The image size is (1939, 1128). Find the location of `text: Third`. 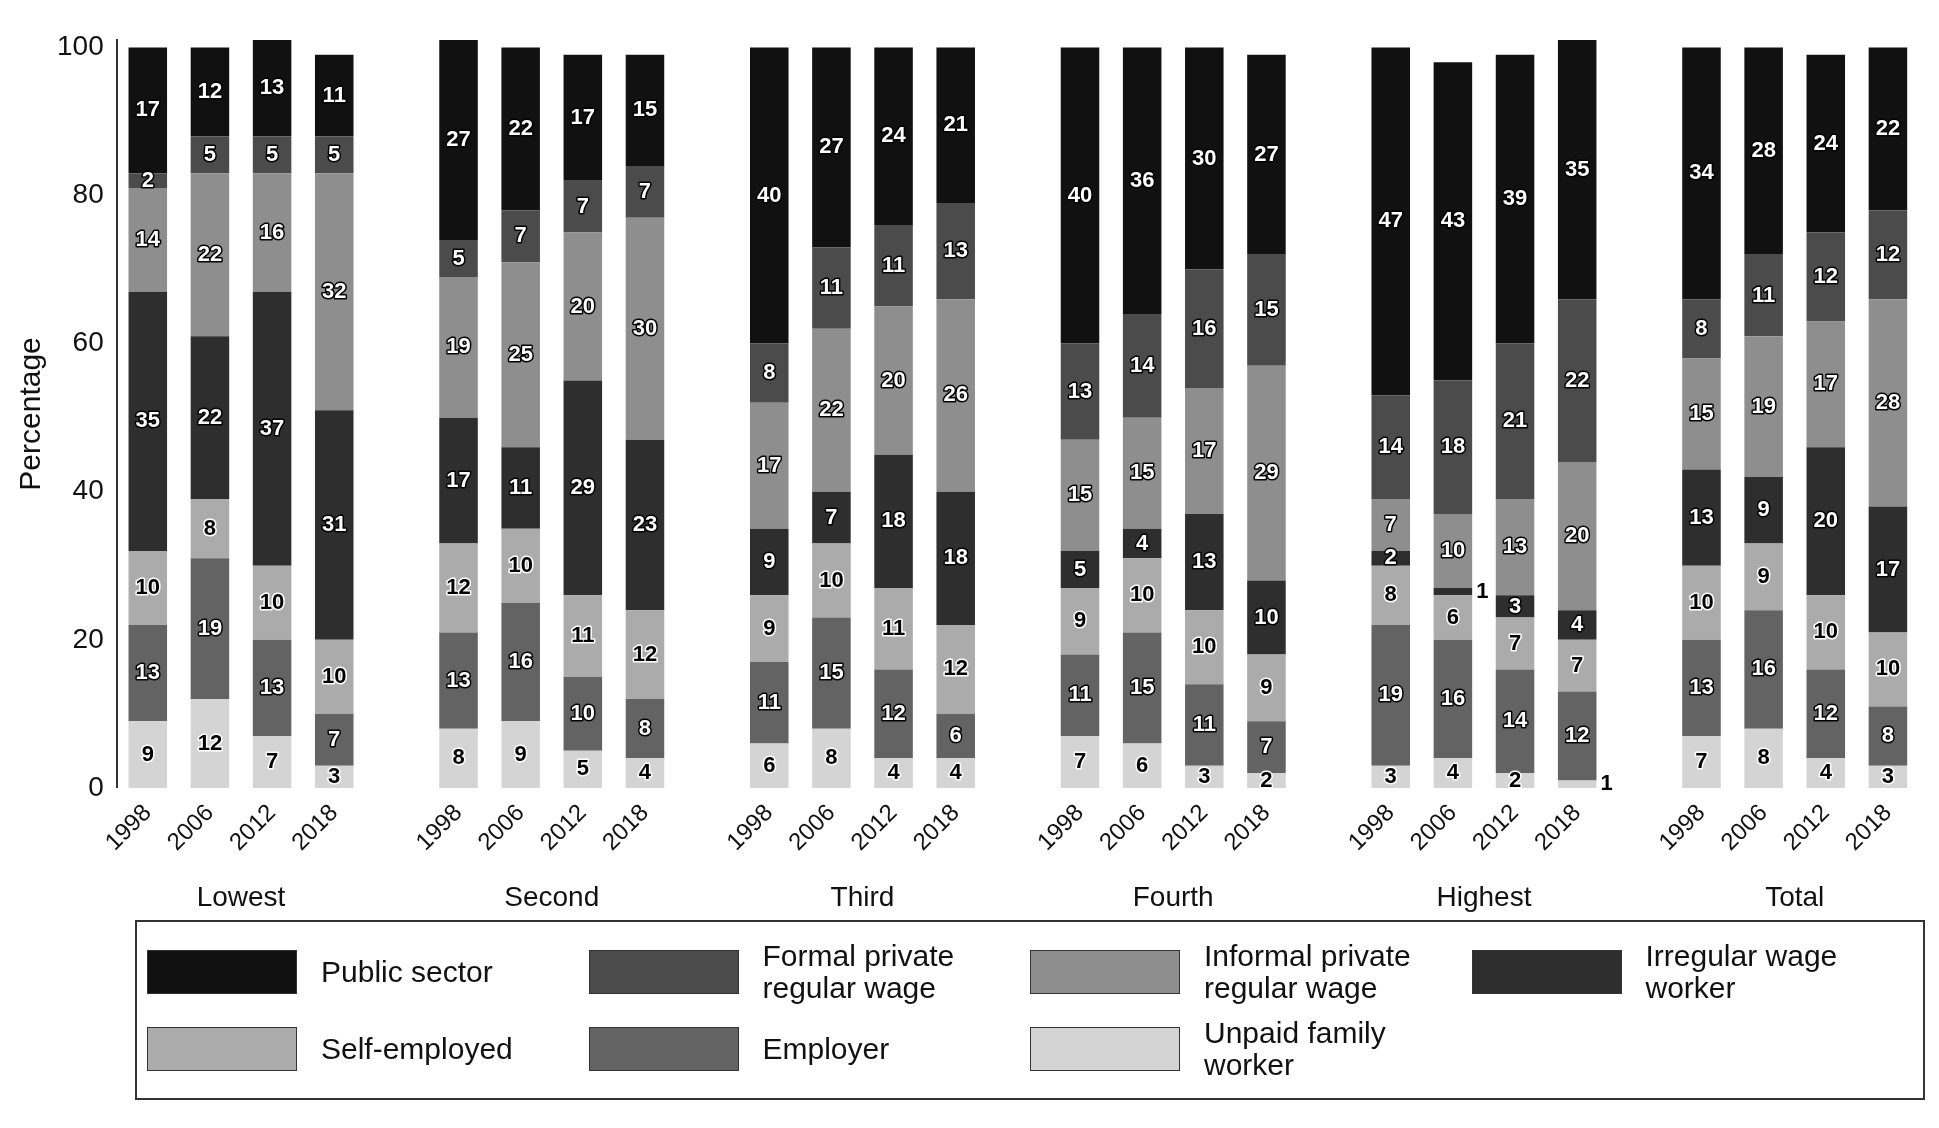

text: Third is located at coordinates (862, 896).